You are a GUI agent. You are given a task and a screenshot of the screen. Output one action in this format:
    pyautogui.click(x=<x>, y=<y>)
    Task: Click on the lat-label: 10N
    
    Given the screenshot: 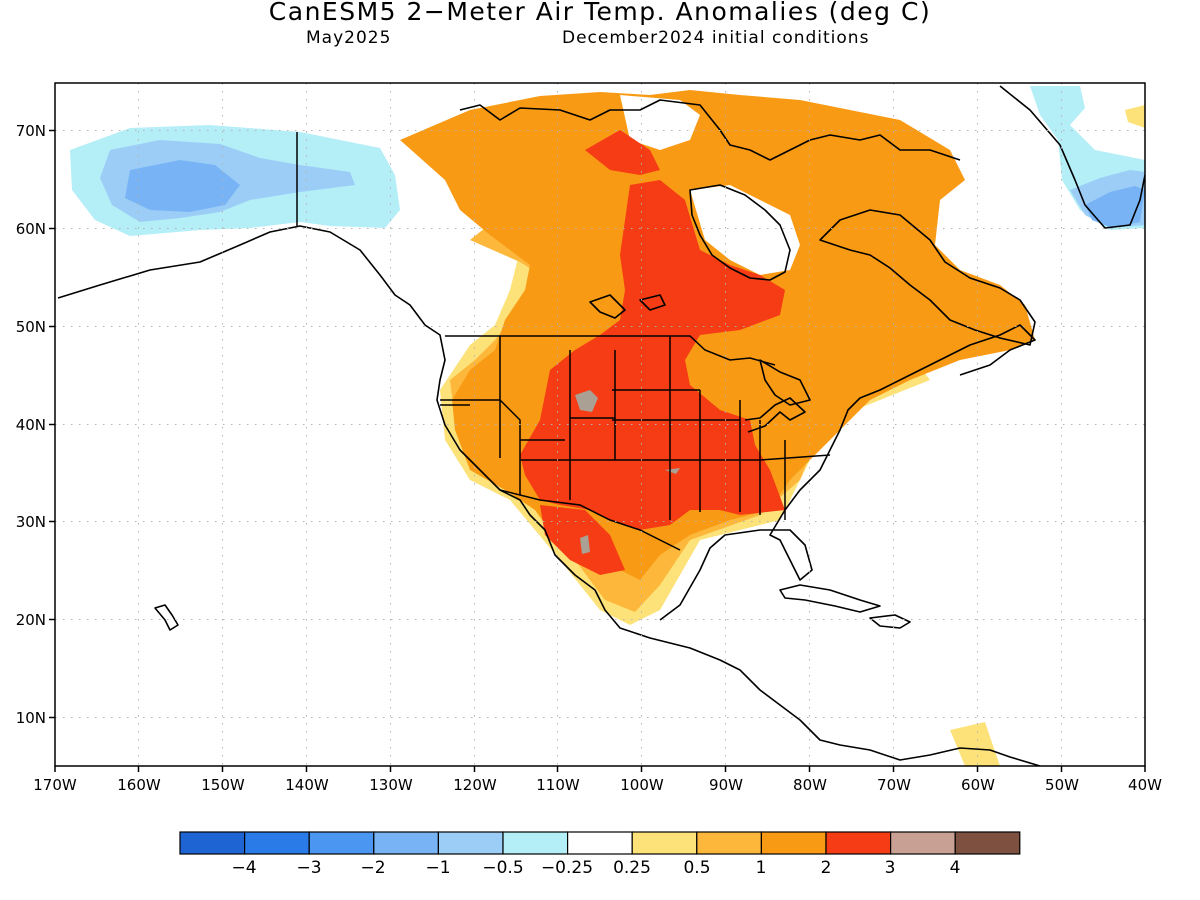 What is the action you would take?
    pyautogui.click(x=31, y=718)
    